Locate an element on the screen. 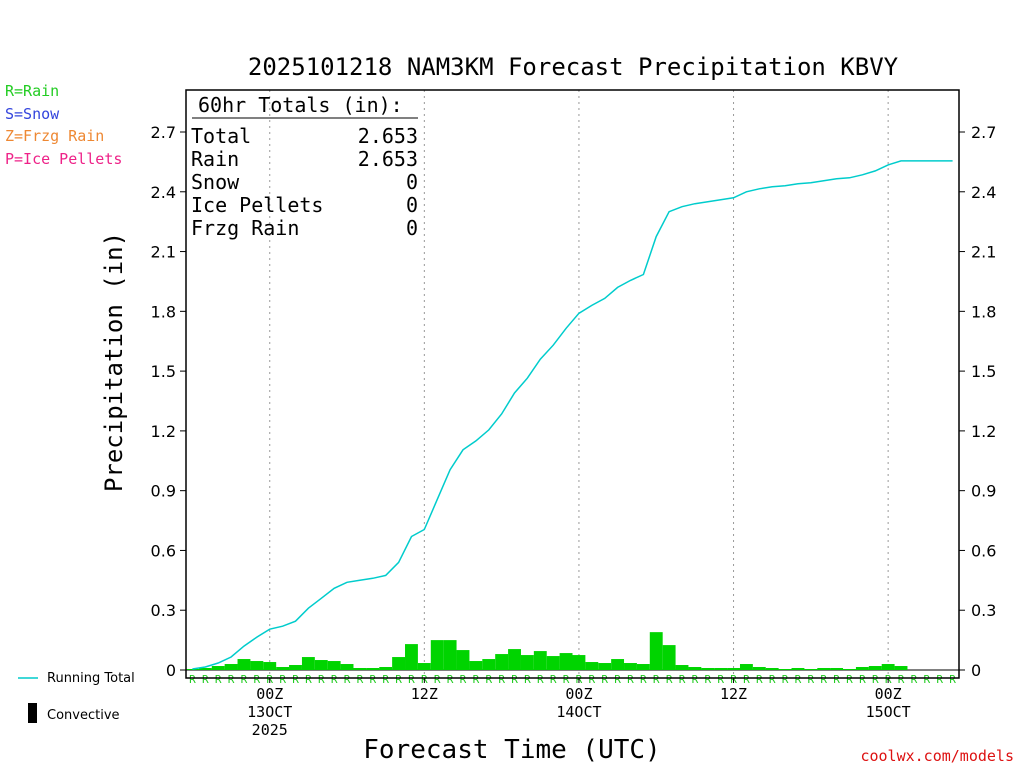 Image resolution: width=1024 pixels, height=768 pixels. x-tick-label: 2025 is located at coordinates (270, 730).